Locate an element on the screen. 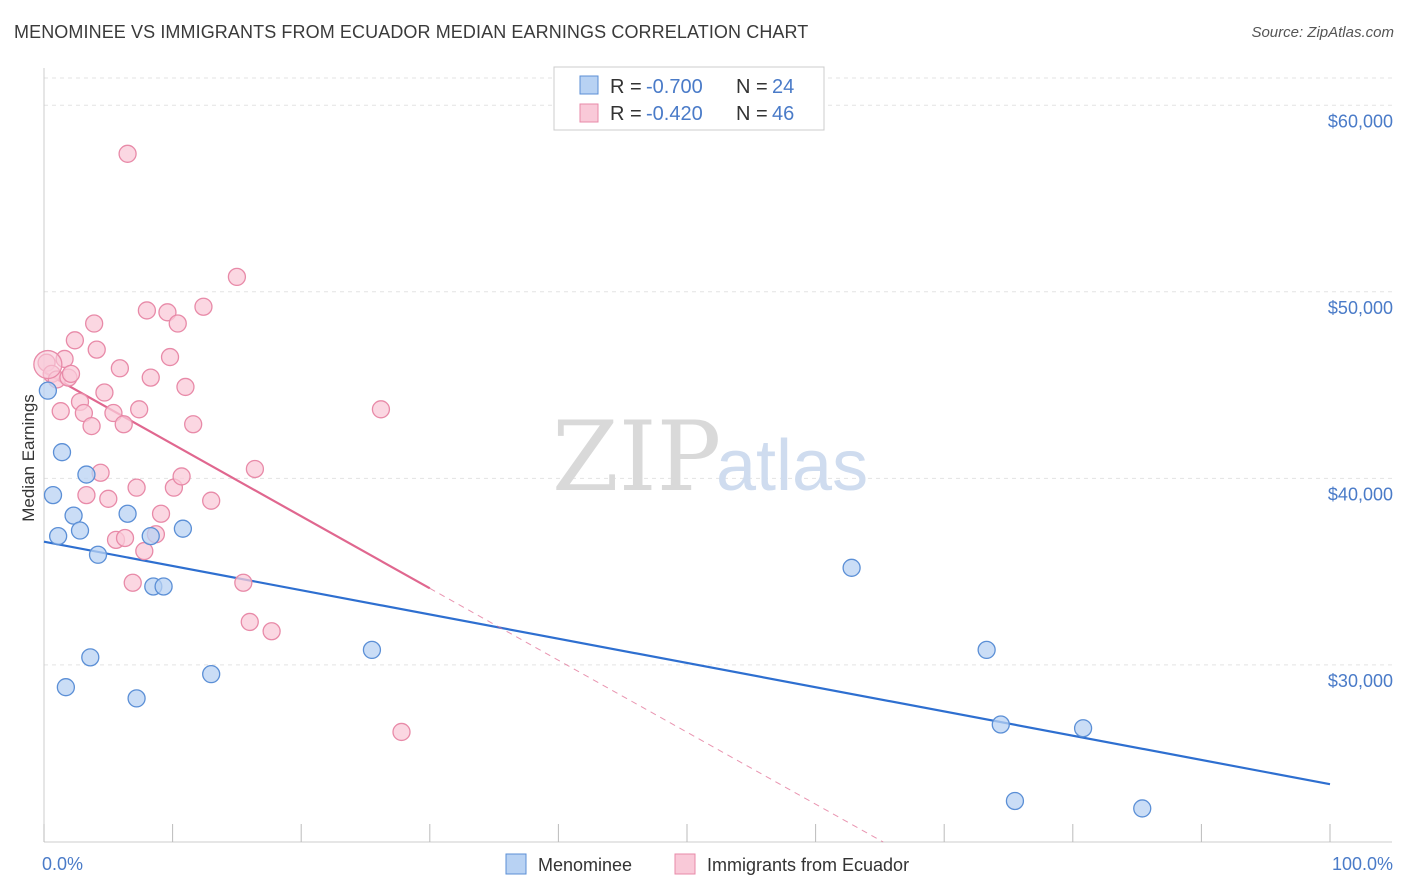 The image size is (1406, 892). y-tick-label: $30,000 is located at coordinates (1360, 681).